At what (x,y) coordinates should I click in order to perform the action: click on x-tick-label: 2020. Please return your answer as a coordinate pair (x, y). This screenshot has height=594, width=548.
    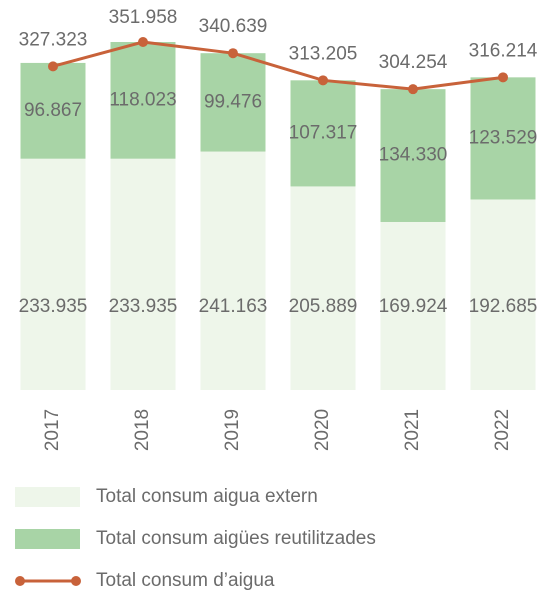
    Looking at the image, I should click on (322, 430).